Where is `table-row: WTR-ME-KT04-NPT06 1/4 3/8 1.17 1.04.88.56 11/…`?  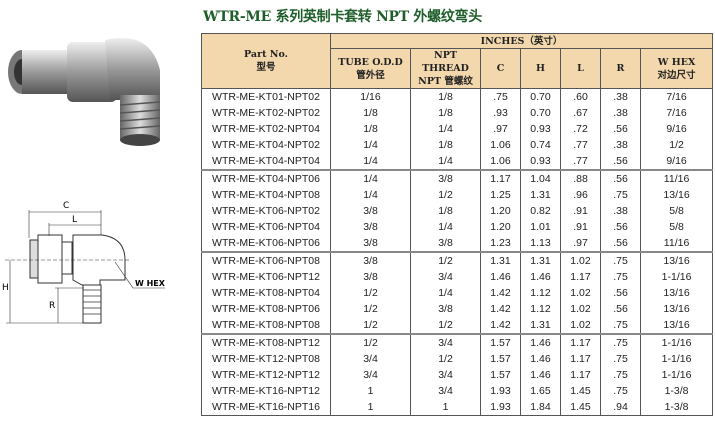
table-row: WTR-ME-KT04-NPT06 1/4 3/8 1.17 1.04.88.56 11/… is located at coordinates (457, 178).